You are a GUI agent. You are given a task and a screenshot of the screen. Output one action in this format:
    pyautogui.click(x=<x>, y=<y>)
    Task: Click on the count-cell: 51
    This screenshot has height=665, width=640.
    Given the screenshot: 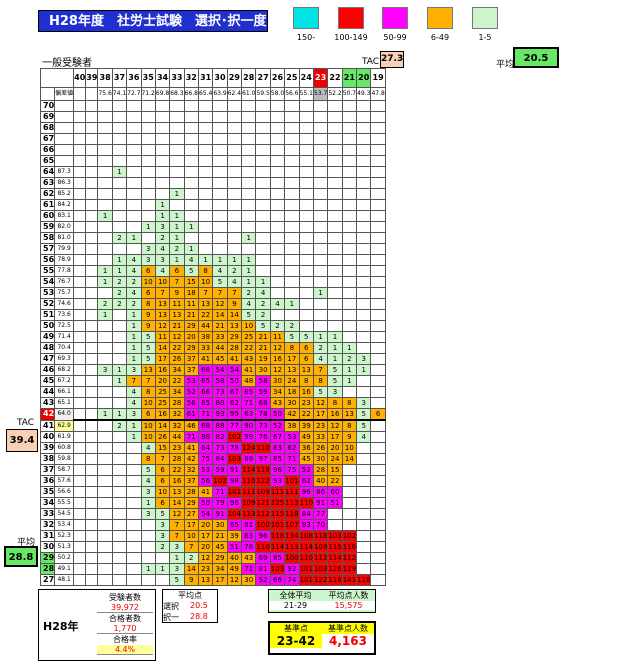 What is the action you would take?
    pyautogui.click(x=234, y=547)
    